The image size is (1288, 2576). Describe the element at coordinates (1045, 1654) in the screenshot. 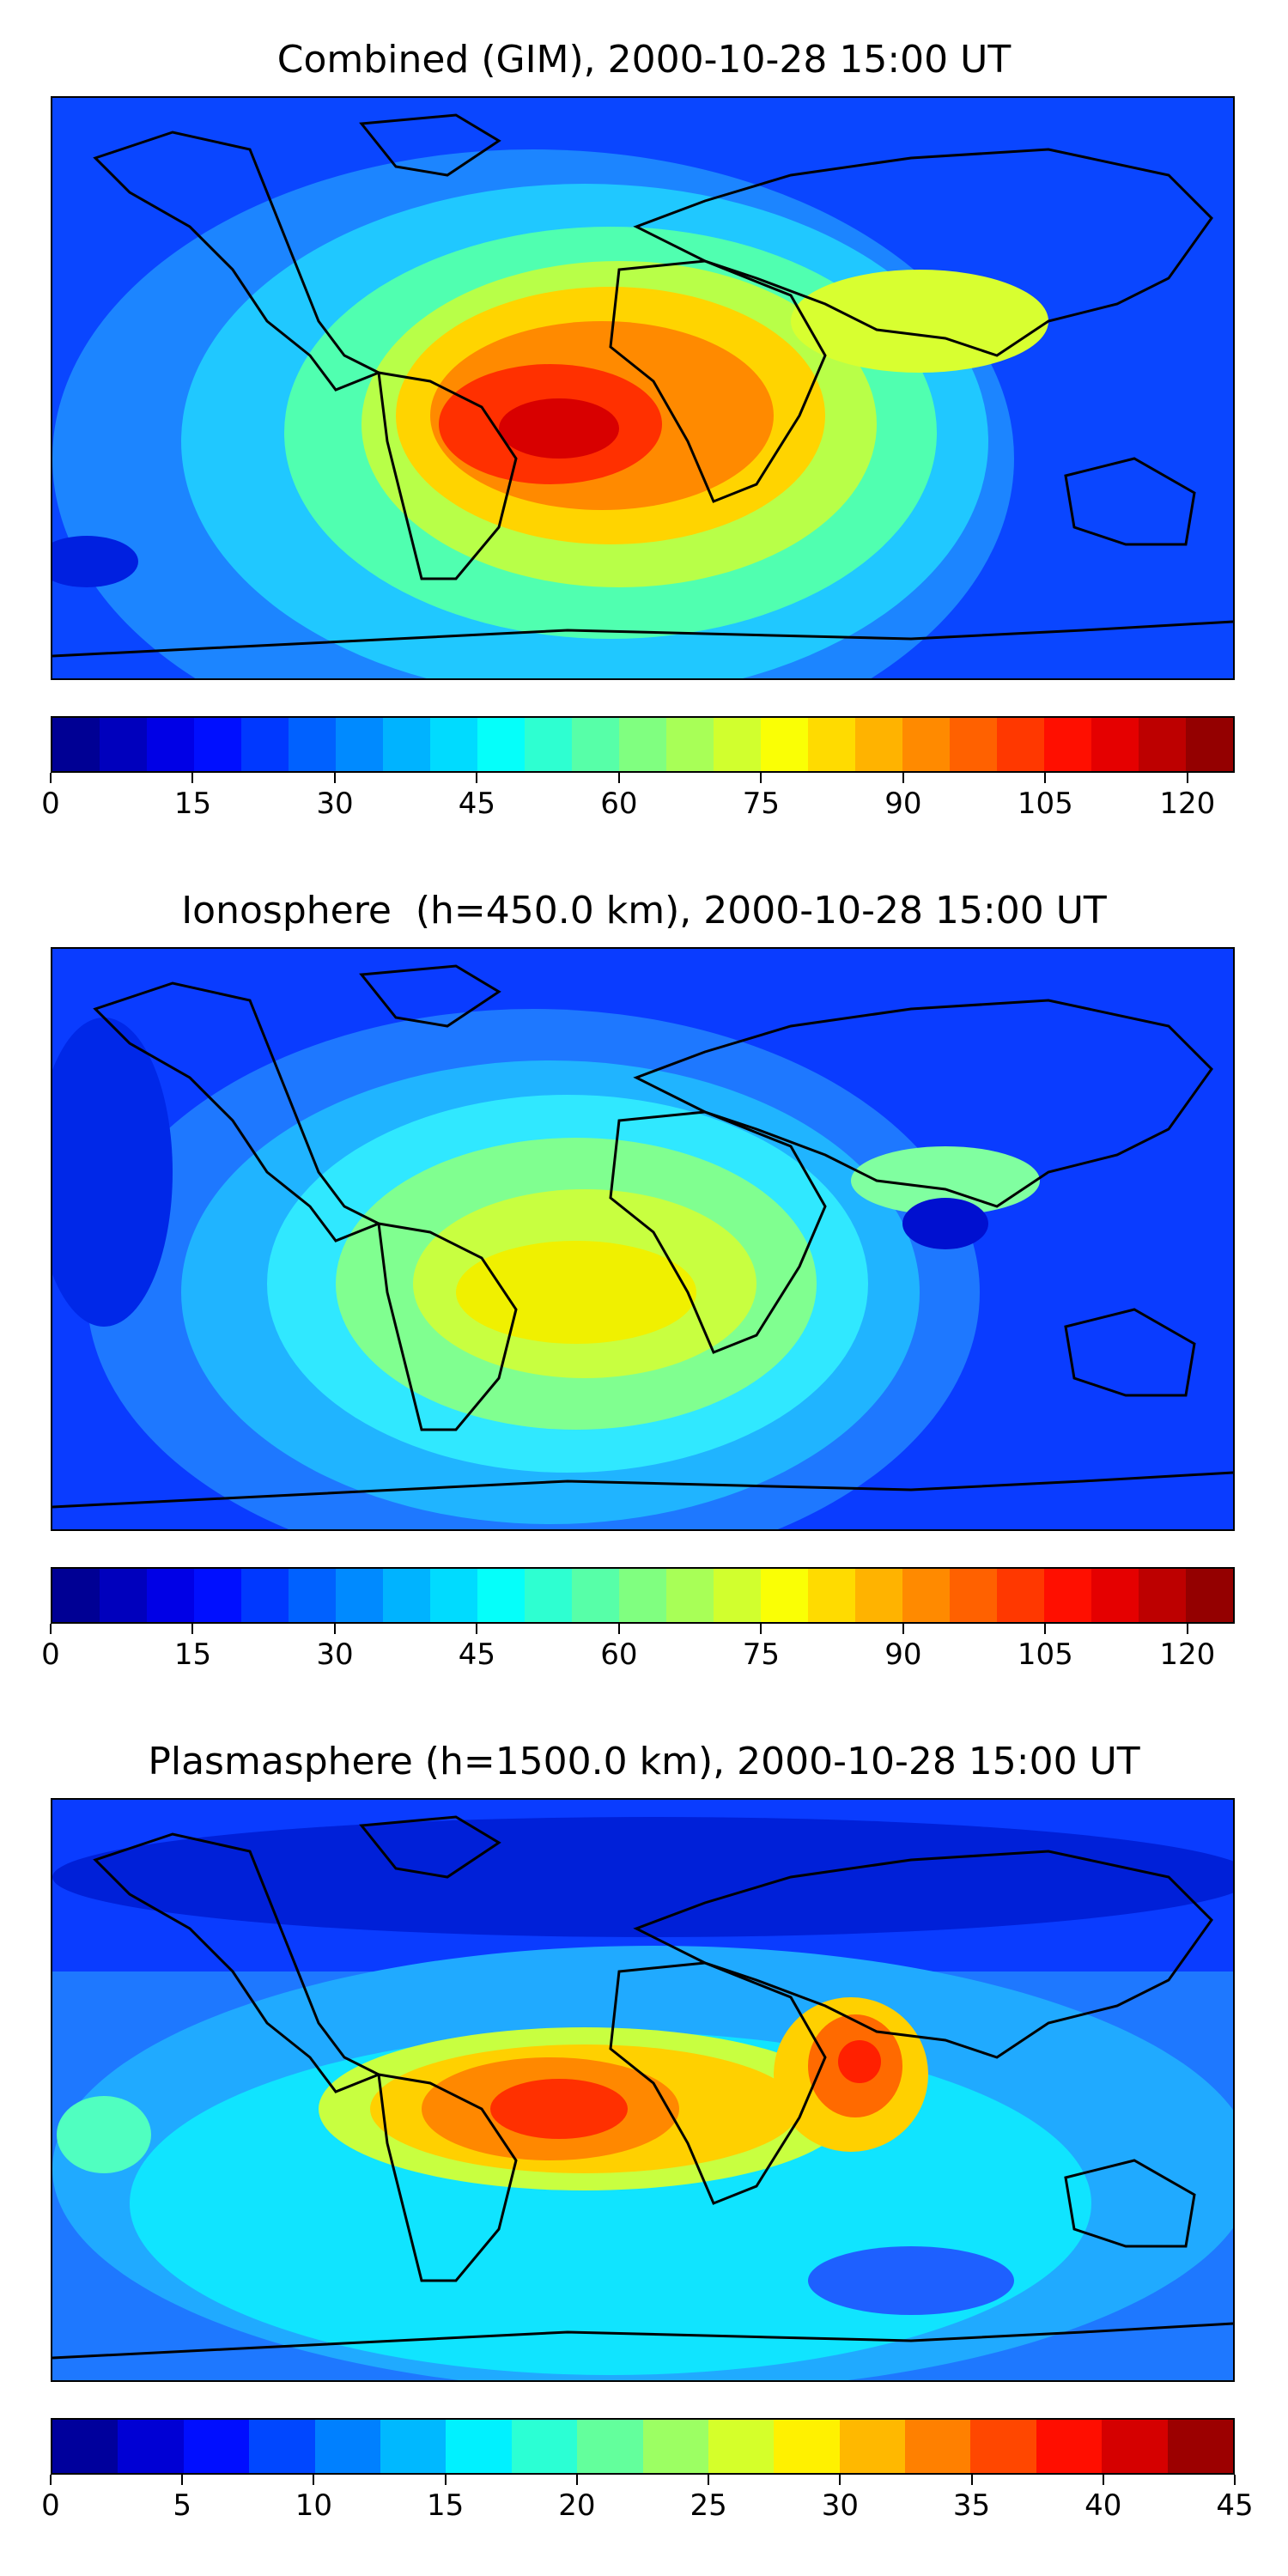

I see `colorbar-tick-label: 105` at that location.